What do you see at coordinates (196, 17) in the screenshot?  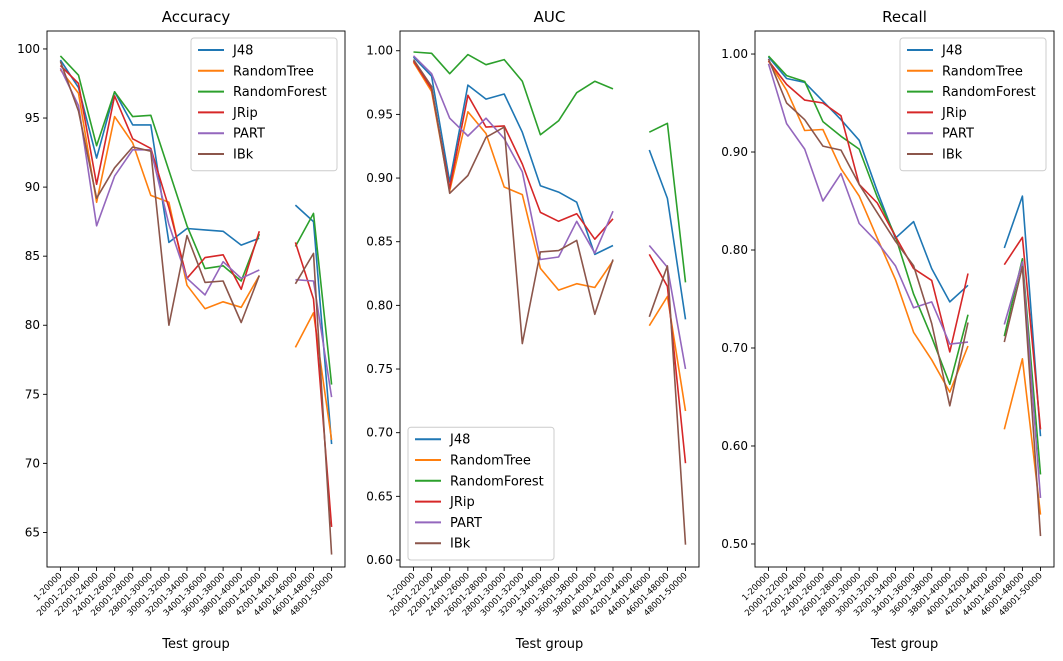 I see `panel-title: Accuracy` at bounding box center [196, 17].